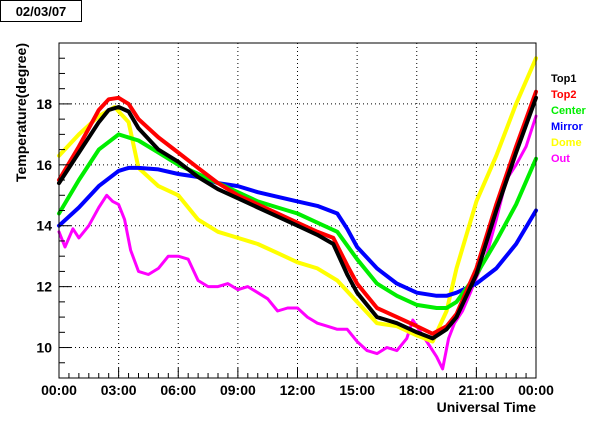  What do you see at coordinates (44, 165) in the screenshot?
I see `y-tick-label: 16` at bounding box center [44, 165].